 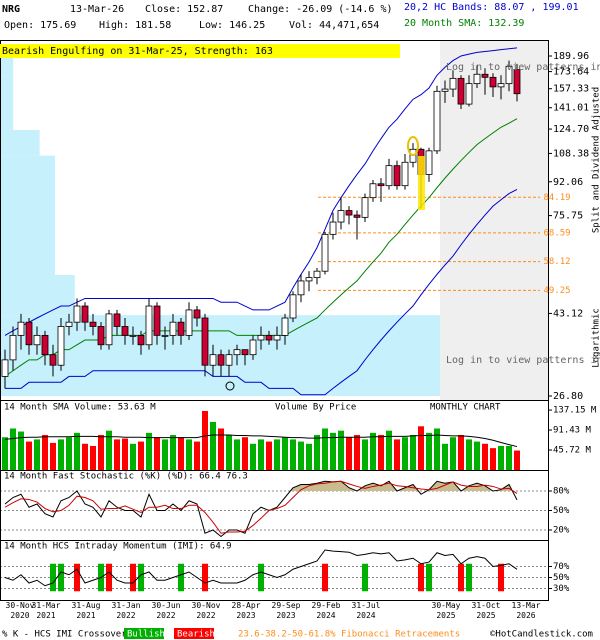 I want to click on pattern-shade, so click(x=494, y=220).